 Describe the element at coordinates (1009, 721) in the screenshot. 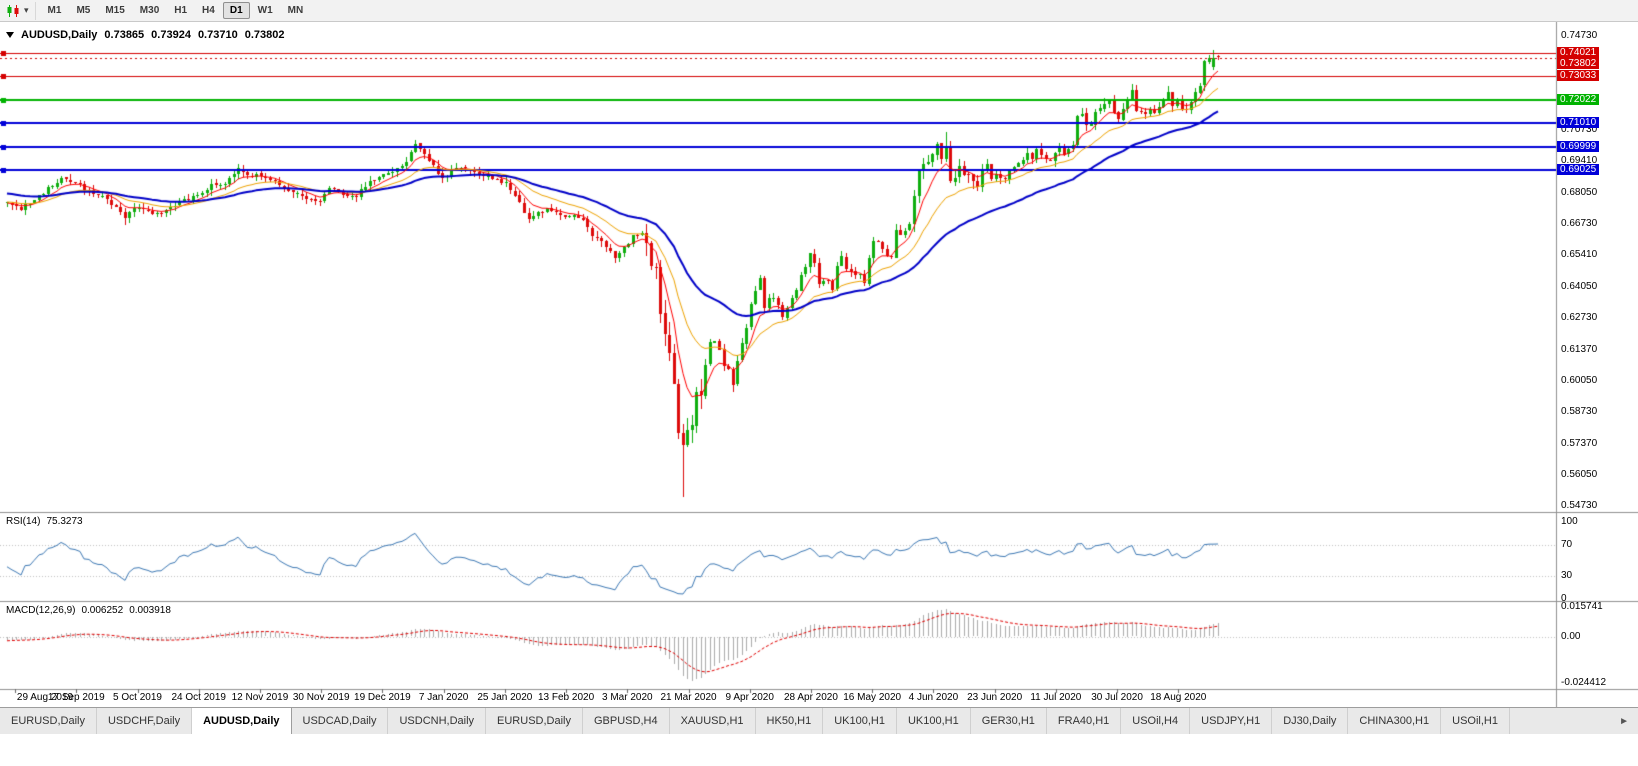

I see `chart-tab-ger30-h1: GER30,H1` at that location.